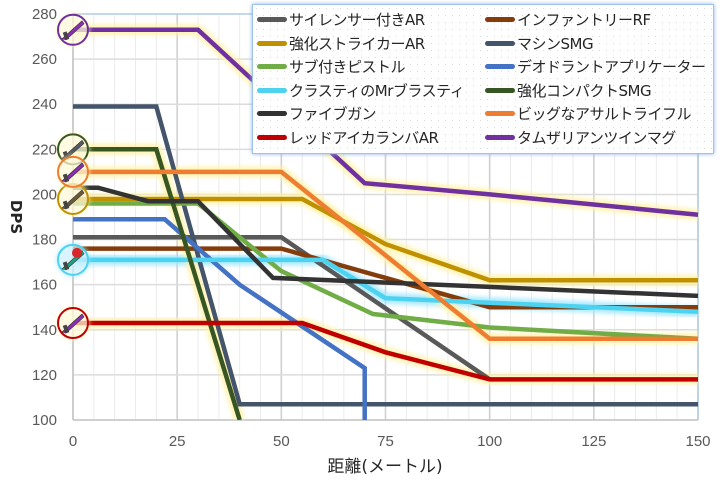  I want to click on x-tick-label: 100, so click(489, 441).